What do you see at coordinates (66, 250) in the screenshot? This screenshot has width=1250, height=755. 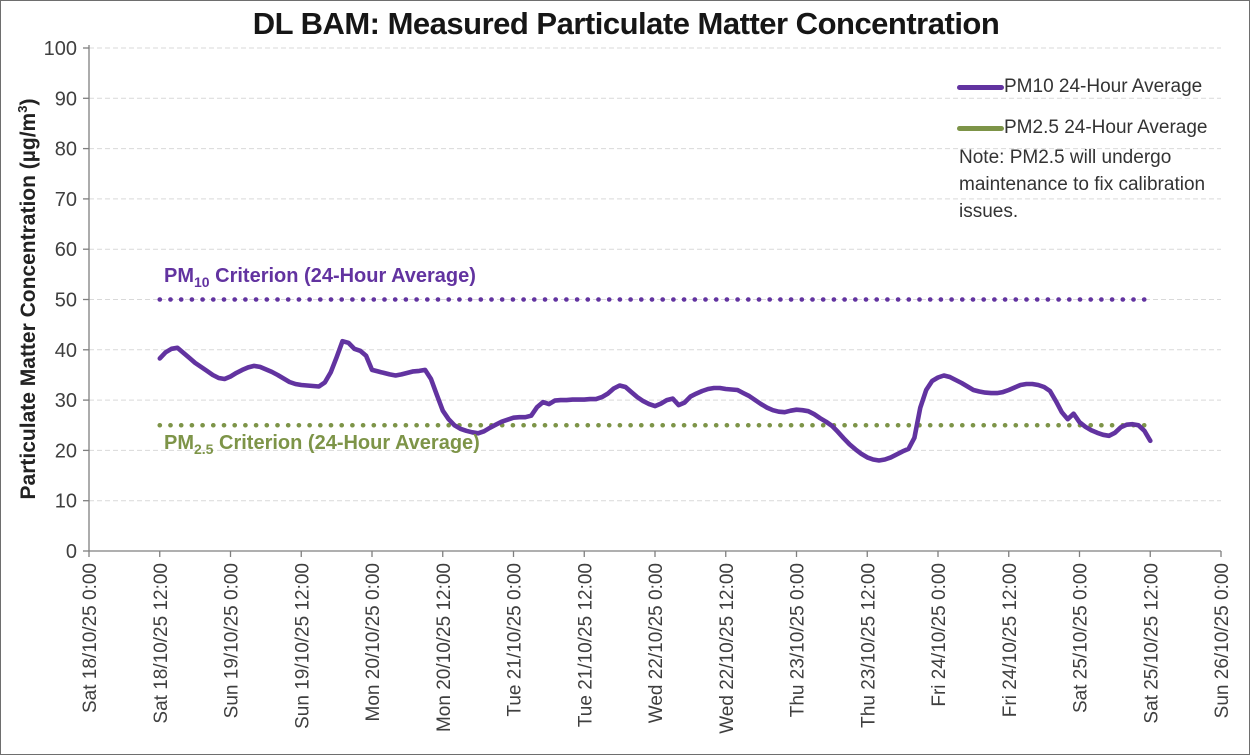 I see `y-tick-label-60: 60` at bounding box center [66, 250].